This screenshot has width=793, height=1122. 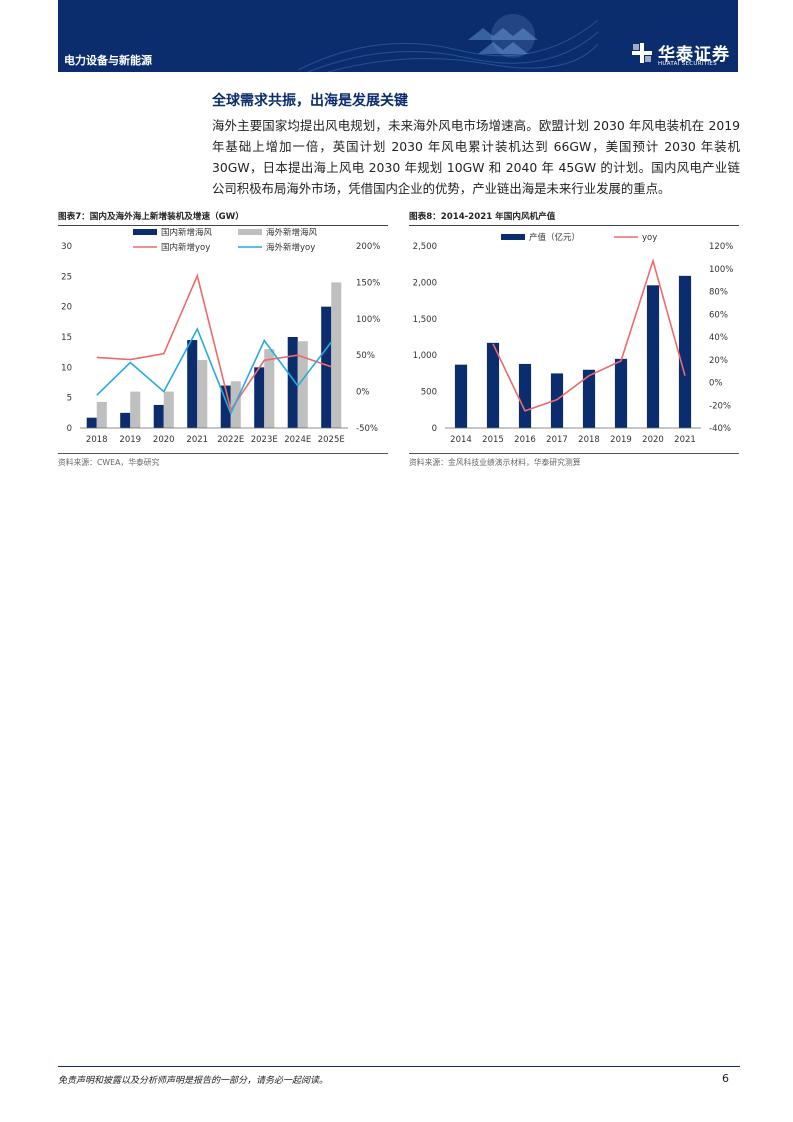 What do you see at coordinates (718, 315) in the screenshot?
I see `y-right-tick-label: 60%` at bounding box center [718, 315].